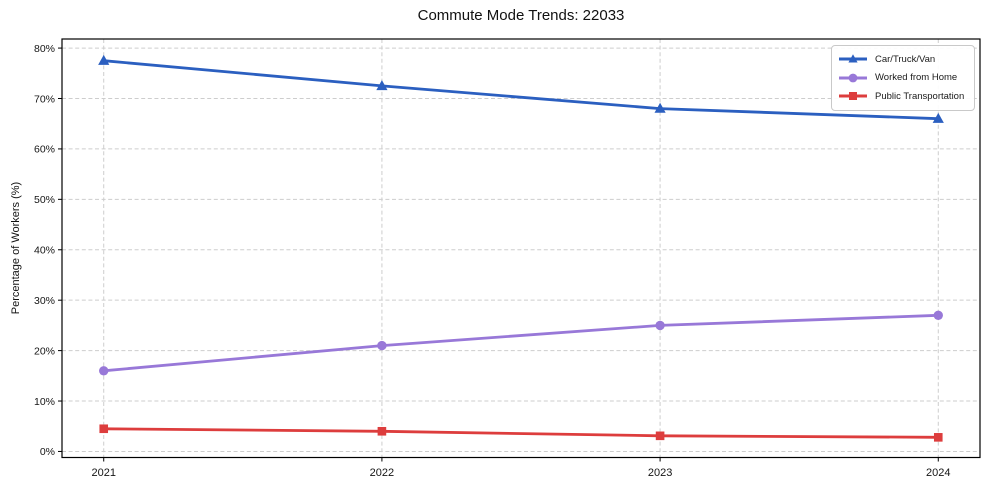 This screenshot has height=490, width=990. I want to click on y-tick-label: 40%, so click(44, 251).